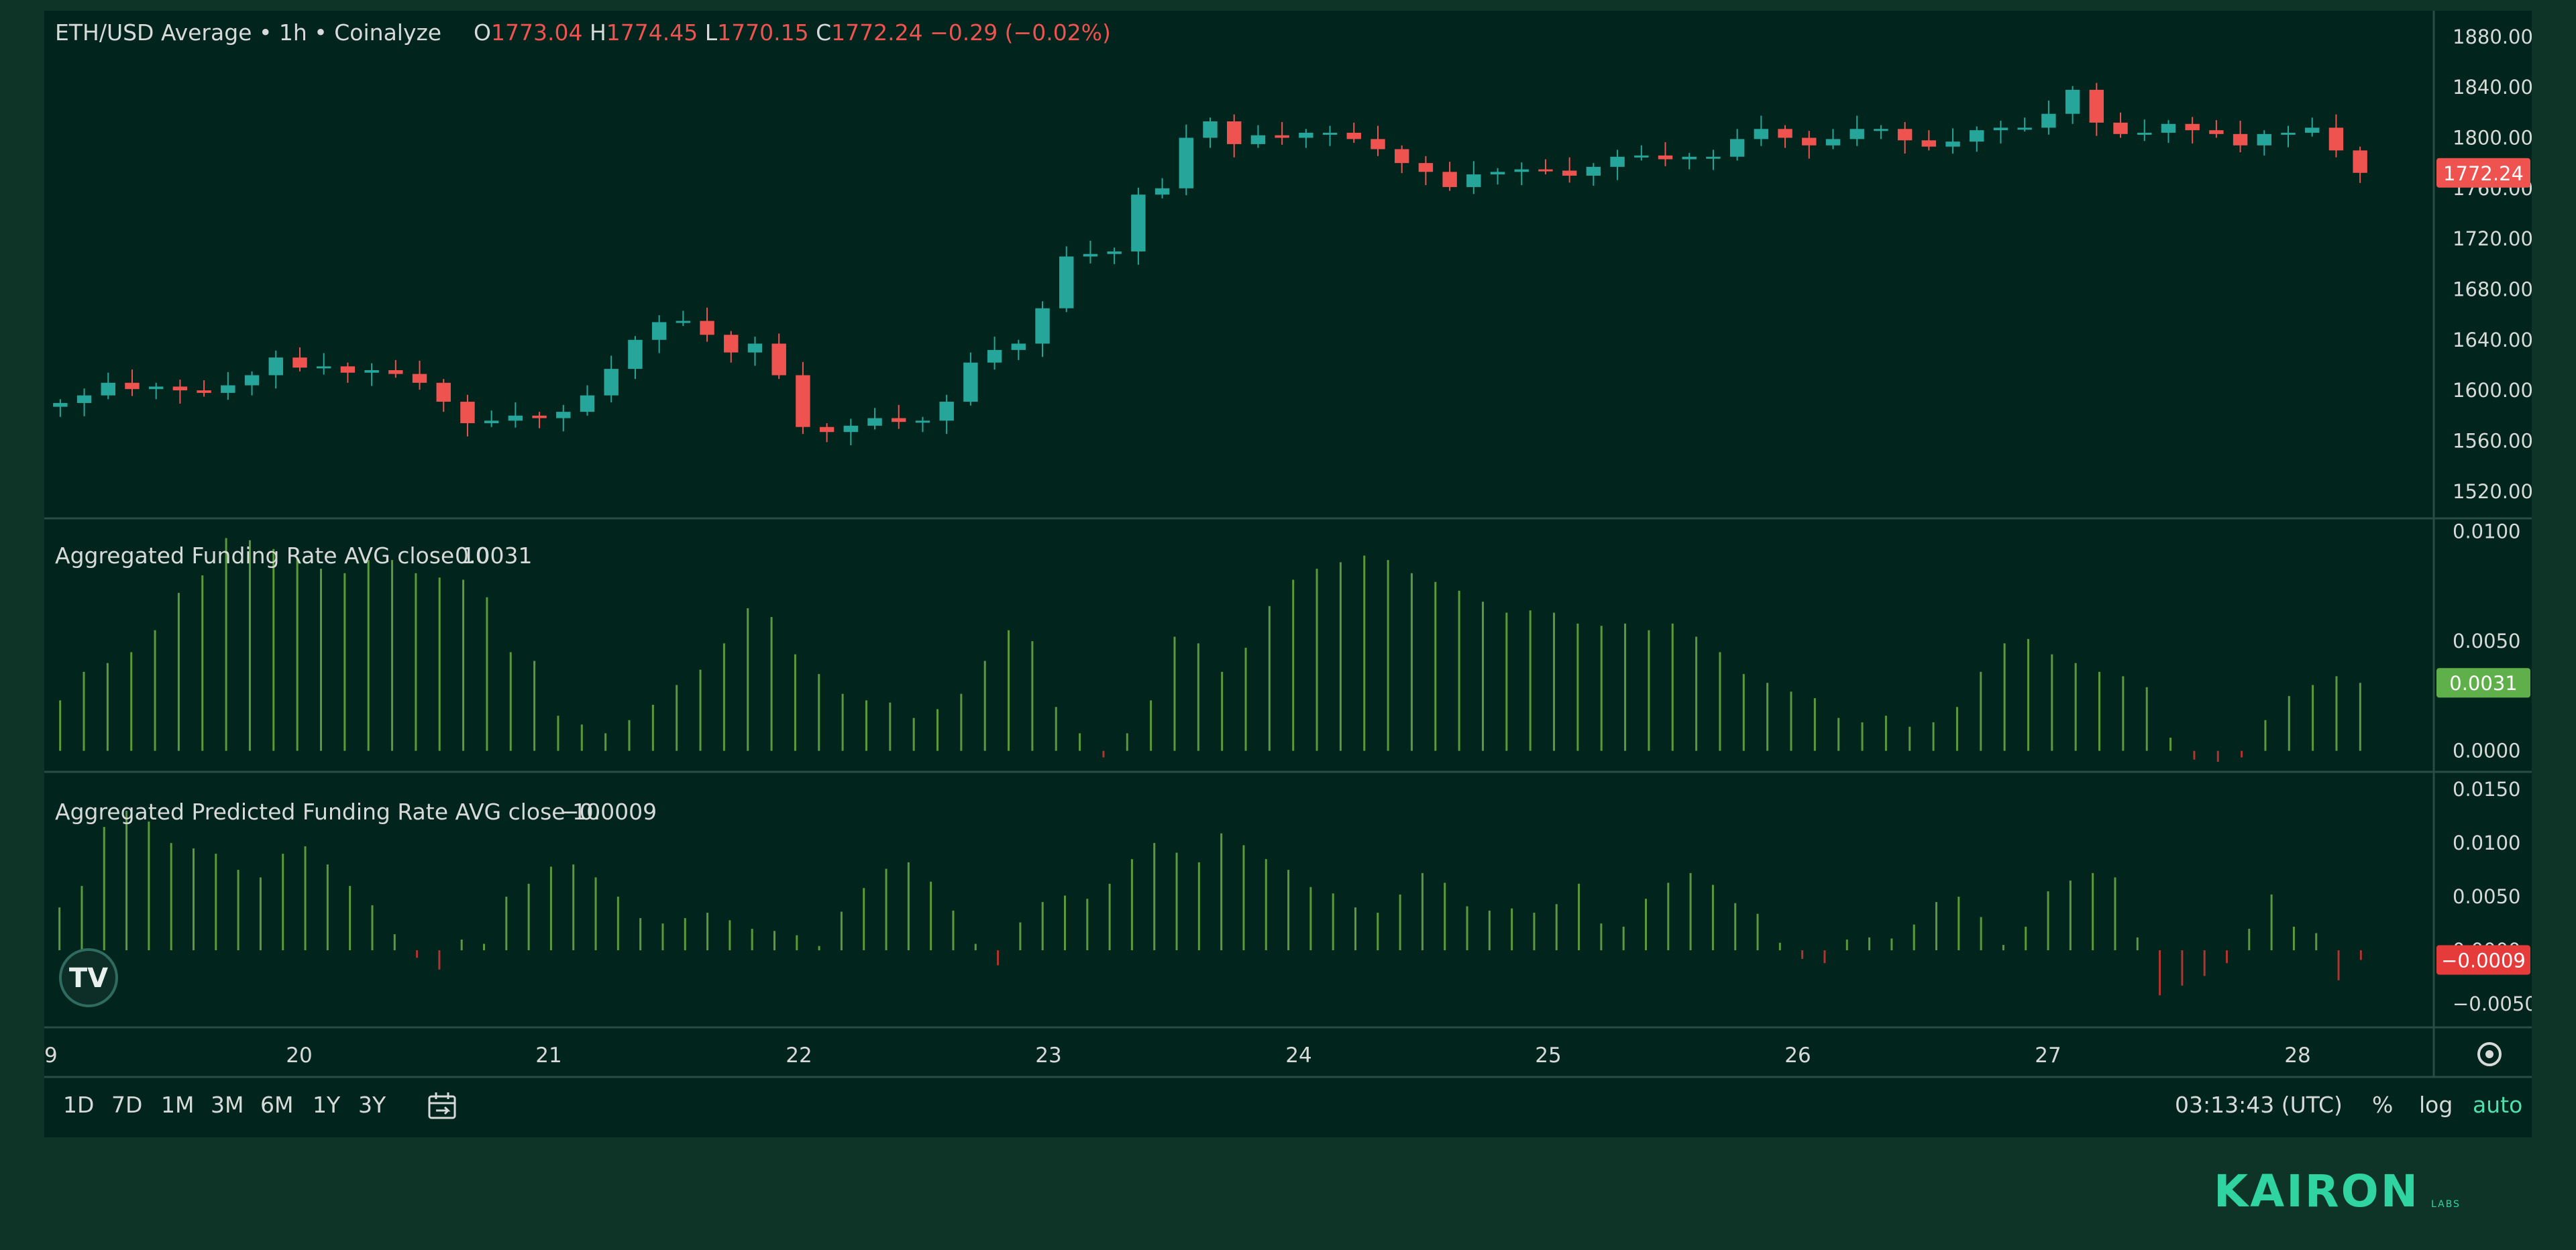 This screenshot has height=1250, width=2576. Describe the element at coordinates (2317, 1191) in the screenshot. I see `kairon-logo: KAIRON` at that location.